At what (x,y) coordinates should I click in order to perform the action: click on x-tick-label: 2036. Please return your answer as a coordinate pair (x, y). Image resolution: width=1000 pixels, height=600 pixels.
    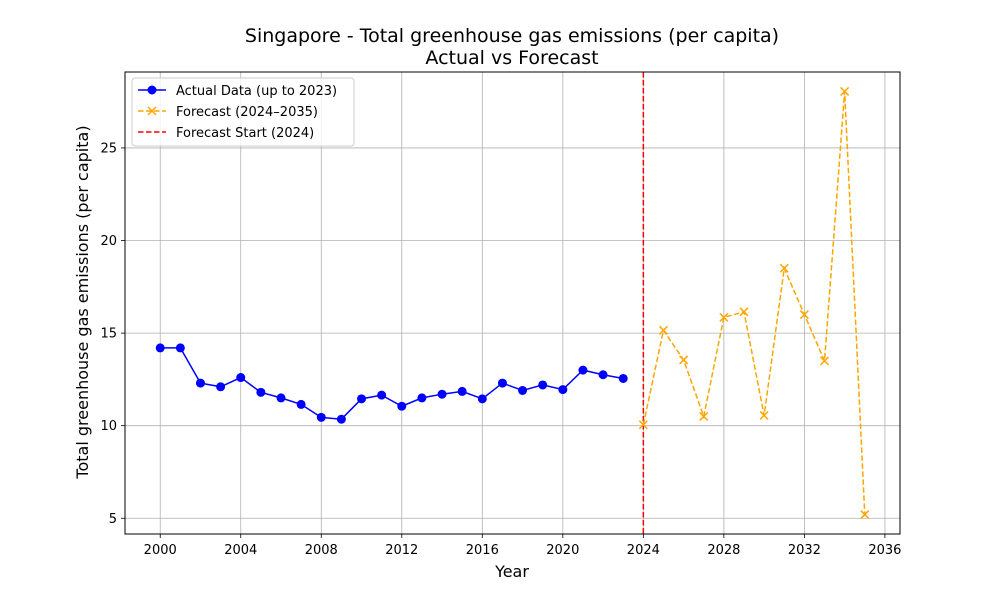
    Looking at the image, I should click on (884, 550).